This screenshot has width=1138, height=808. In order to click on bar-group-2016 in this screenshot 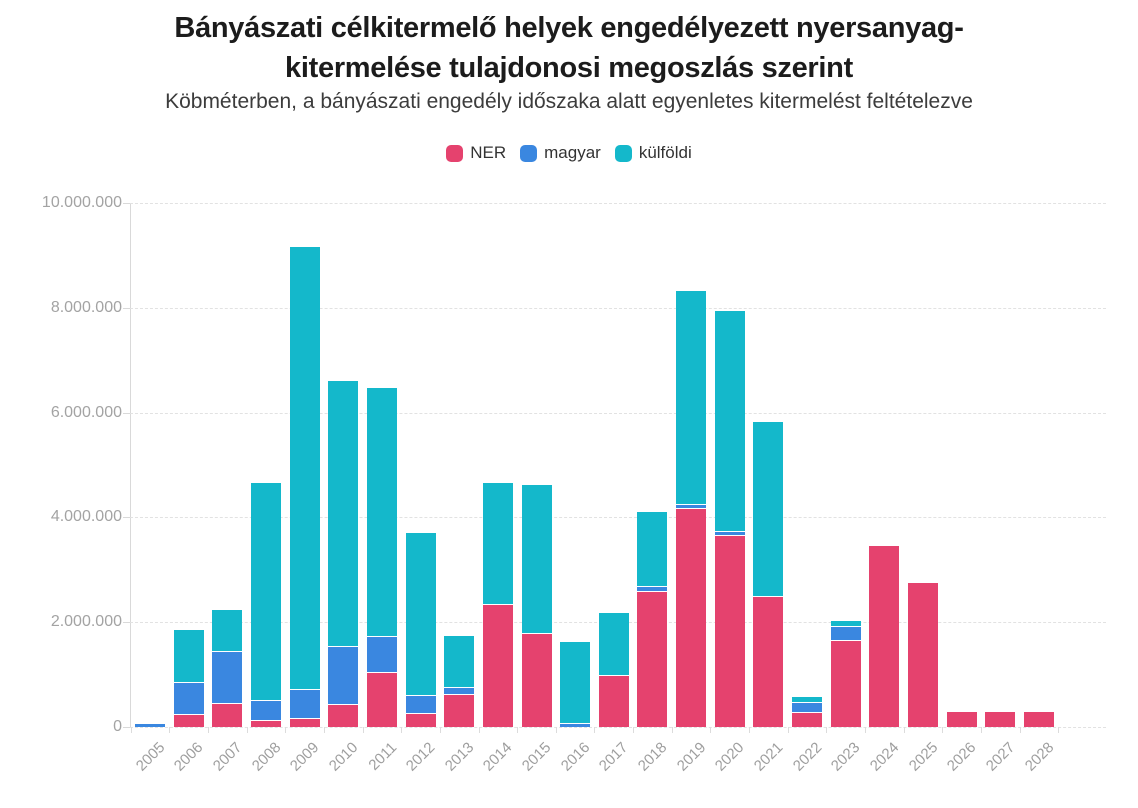, I will do `click(575, 684)`.